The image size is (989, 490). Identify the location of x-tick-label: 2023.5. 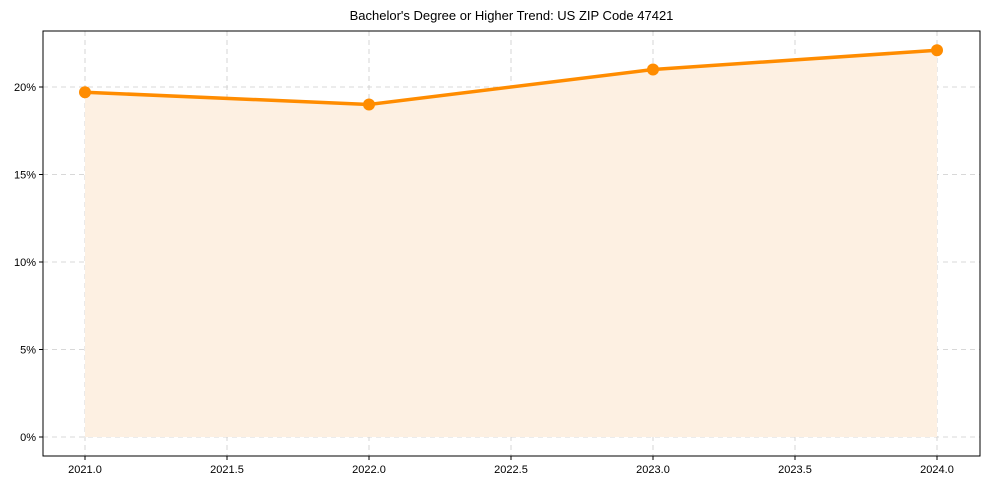
(795, 470).